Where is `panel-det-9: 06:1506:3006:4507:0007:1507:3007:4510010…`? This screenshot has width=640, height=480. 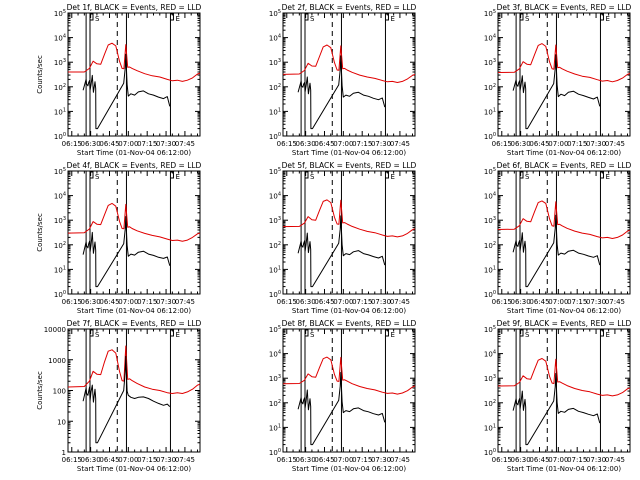
panel-det-9: 06:1506:3006:4507:0007:1507:3007:4510010… is located at coordinates (558, 396).